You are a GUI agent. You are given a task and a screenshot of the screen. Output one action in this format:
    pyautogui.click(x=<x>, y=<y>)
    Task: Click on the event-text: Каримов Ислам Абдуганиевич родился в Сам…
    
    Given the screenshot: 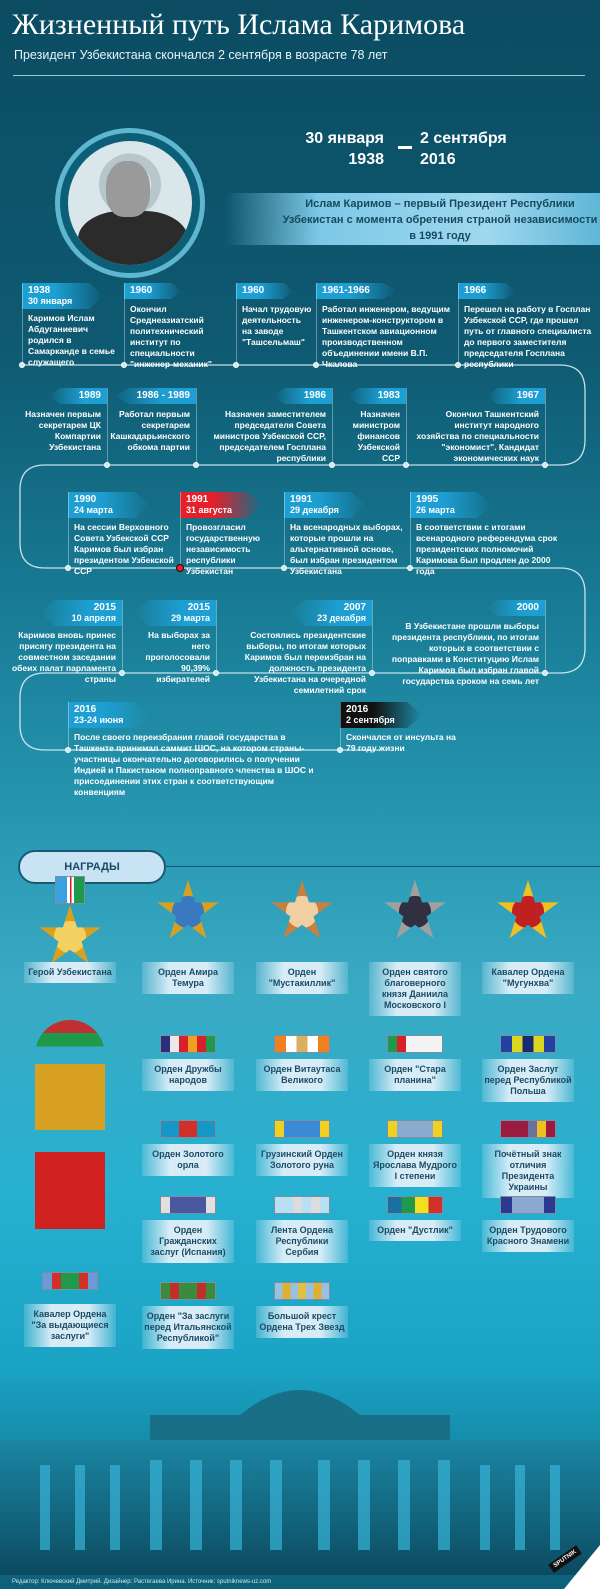 What is the action you would take?
    pyautogui.click(x=71, y=340)
    